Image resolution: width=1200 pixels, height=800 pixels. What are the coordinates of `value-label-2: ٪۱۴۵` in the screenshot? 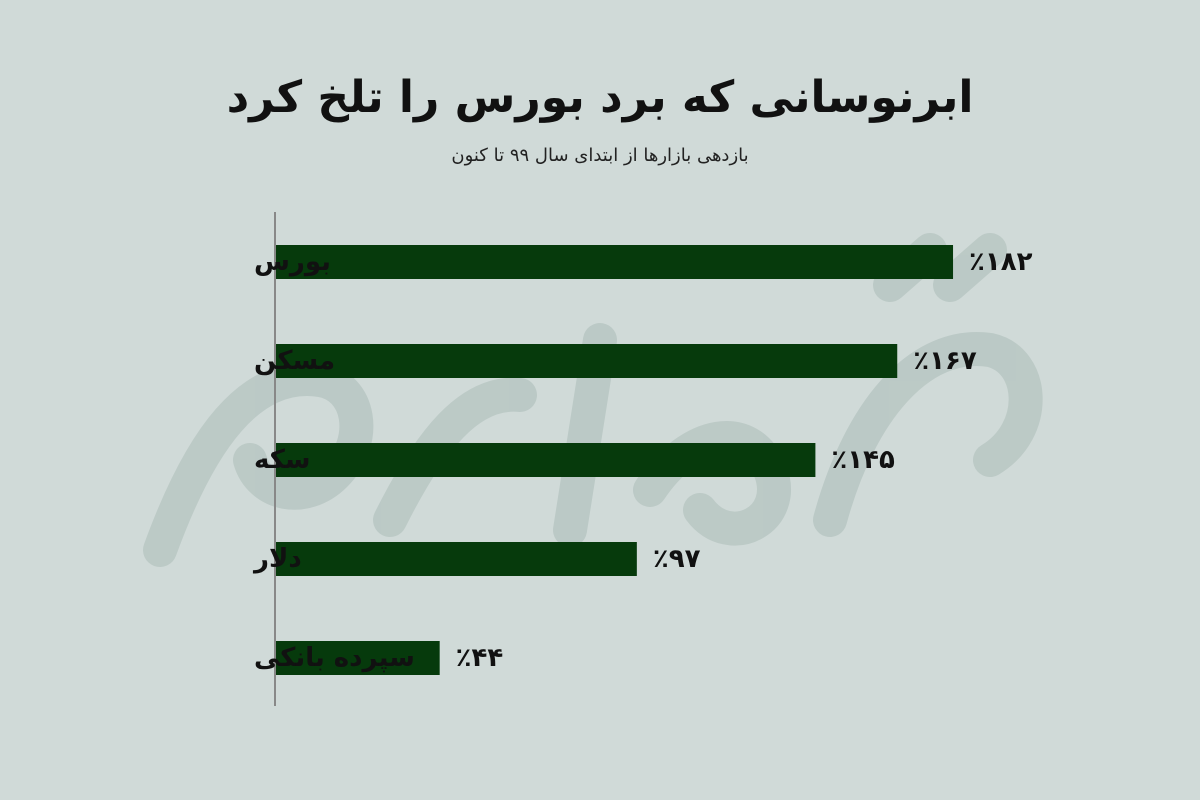 It's located at (863, 460).